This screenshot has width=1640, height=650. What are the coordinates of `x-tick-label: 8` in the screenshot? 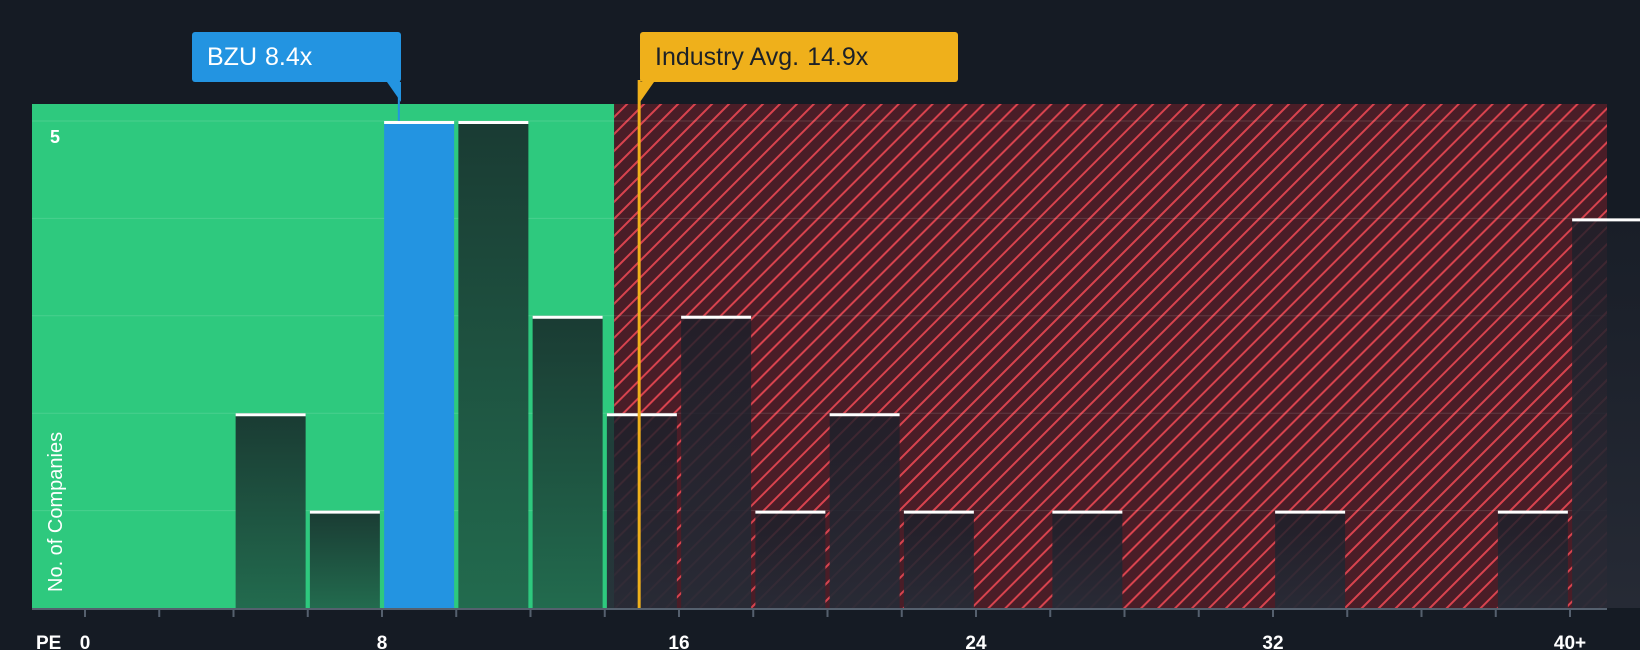 It's located at (382, 641).